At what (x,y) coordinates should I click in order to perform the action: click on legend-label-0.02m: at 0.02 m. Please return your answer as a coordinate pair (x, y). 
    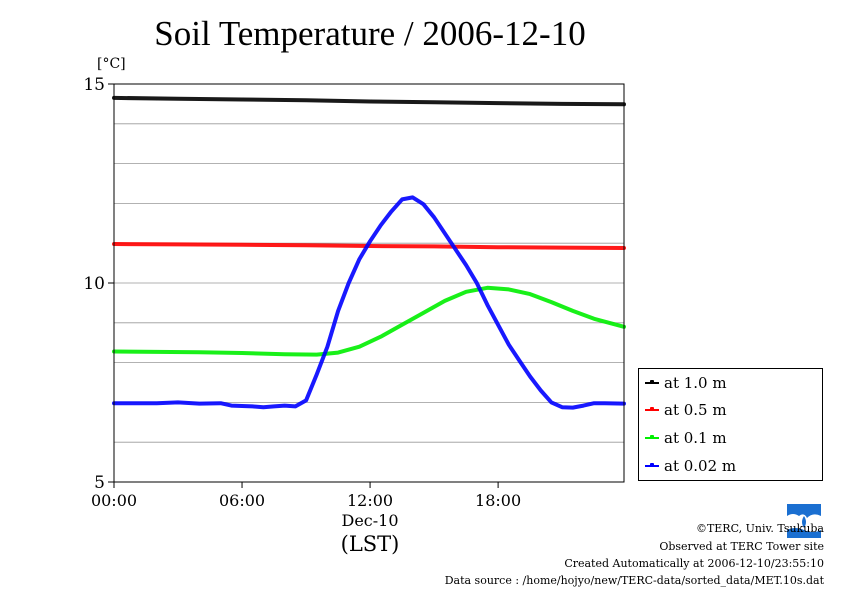
    Looking at the image, I should click on (700, 466).